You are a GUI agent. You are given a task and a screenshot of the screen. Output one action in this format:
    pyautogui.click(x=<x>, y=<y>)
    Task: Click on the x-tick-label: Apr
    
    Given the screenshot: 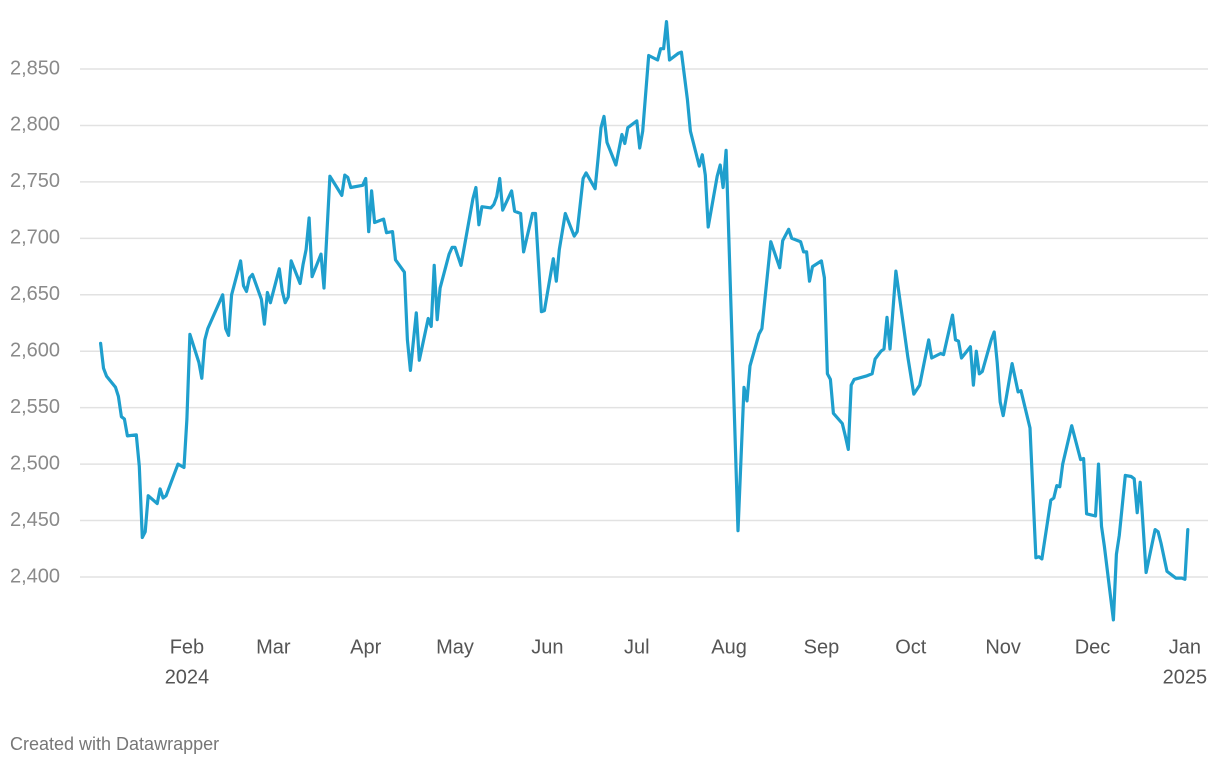 What is the action you would take?
    pyautogui.click(x=365, y=647)
    